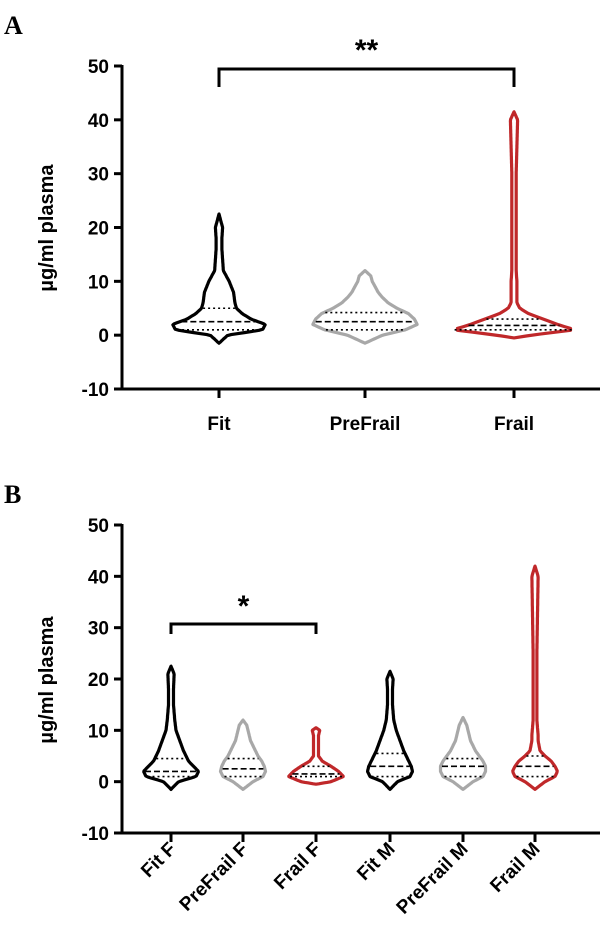  Describe the element at coordinates (433, 879) in the screenshot. I see `x-category-label: PreFrail M` at that location.